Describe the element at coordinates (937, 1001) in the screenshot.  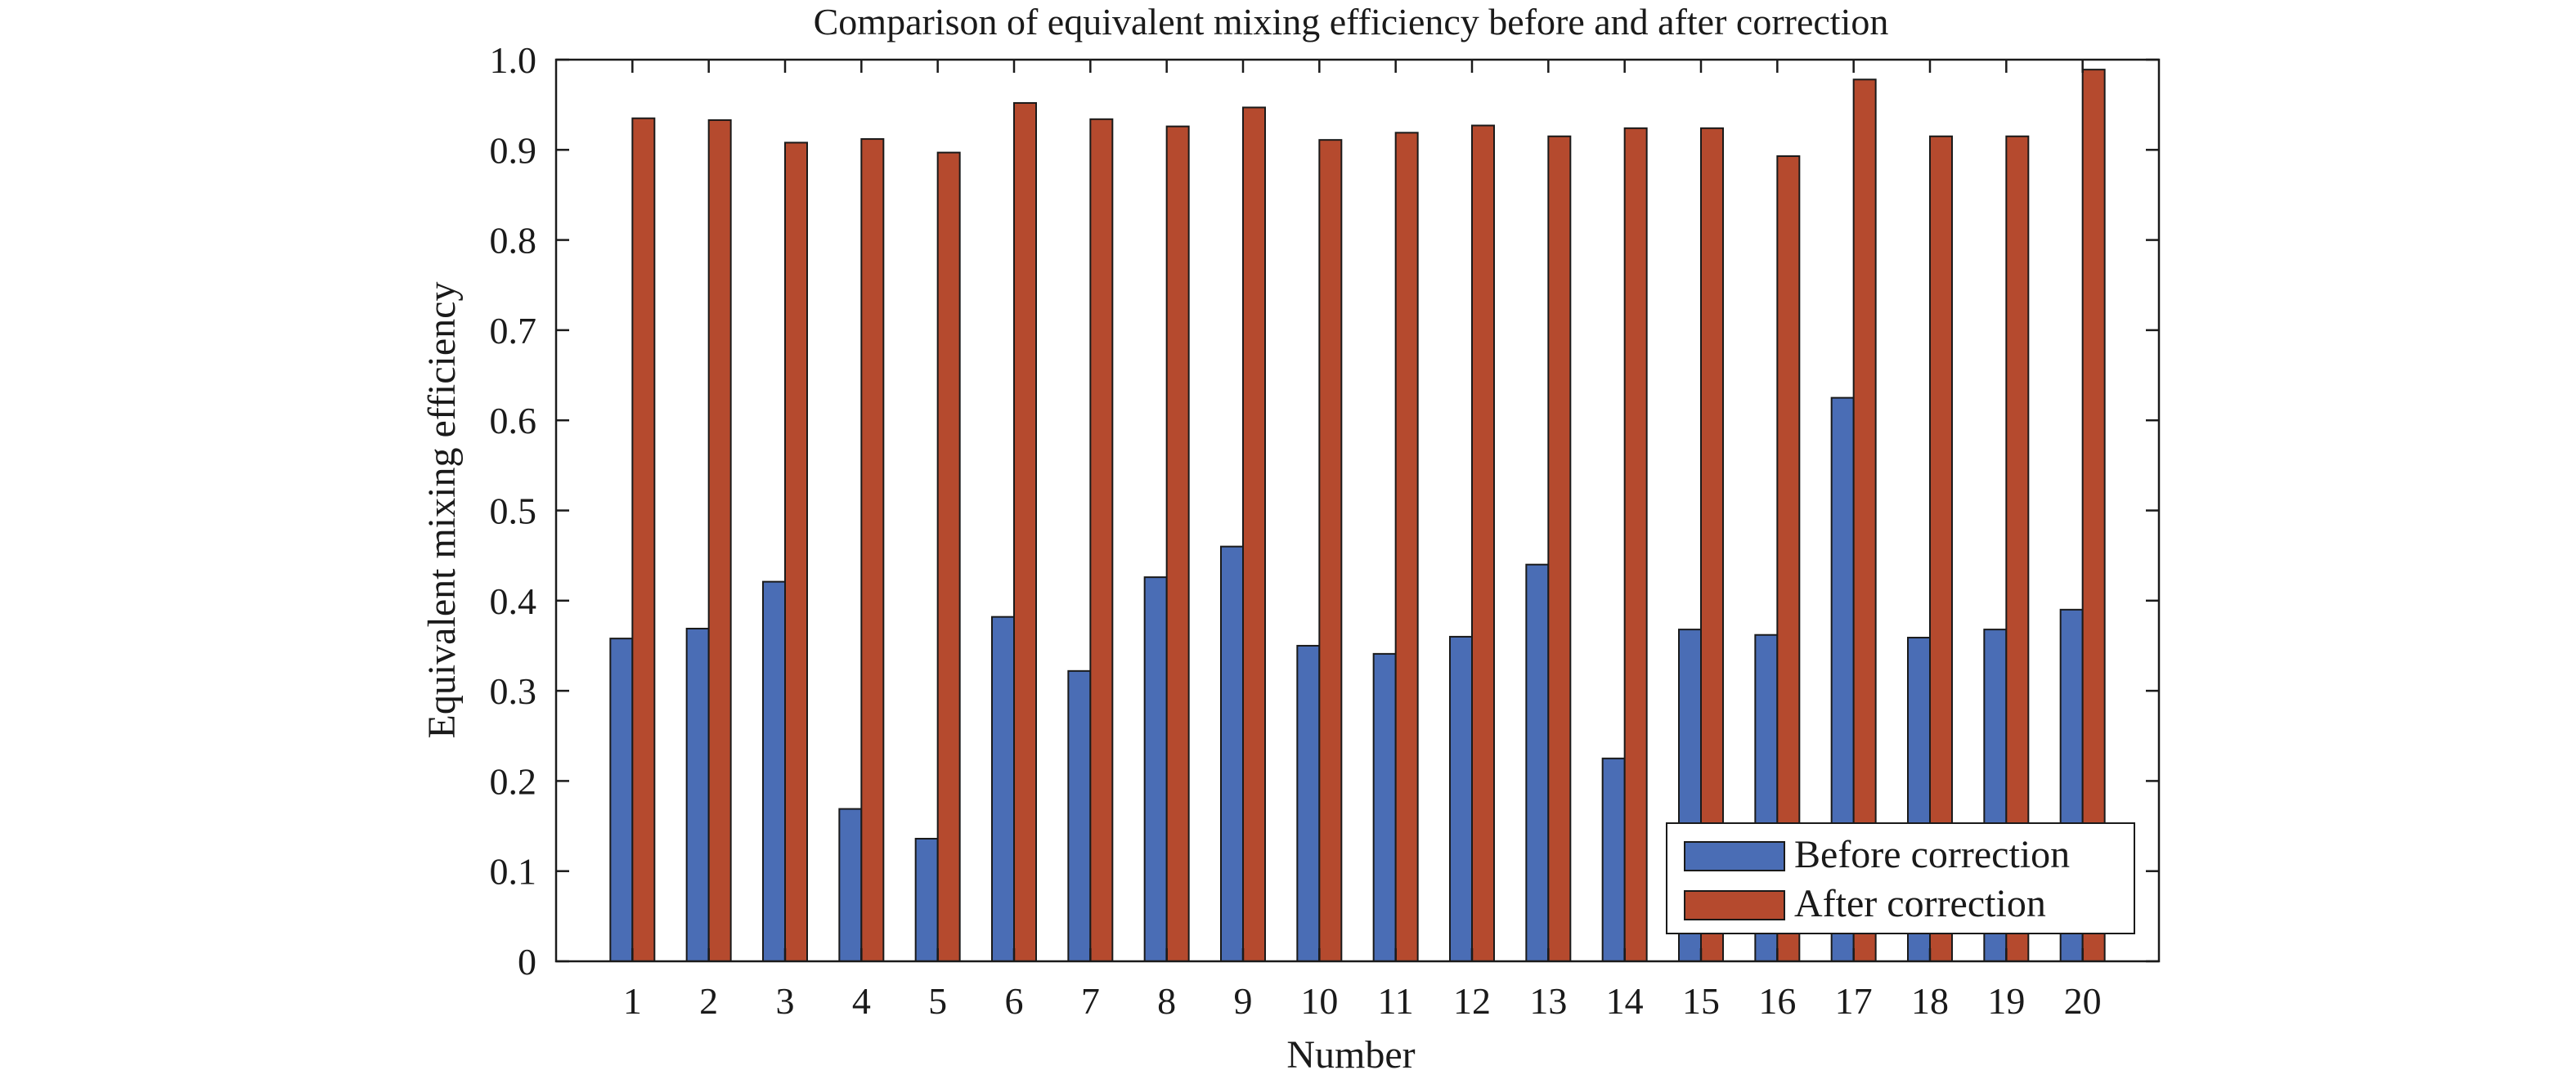
I see `x-tick-label: 5` at that location.